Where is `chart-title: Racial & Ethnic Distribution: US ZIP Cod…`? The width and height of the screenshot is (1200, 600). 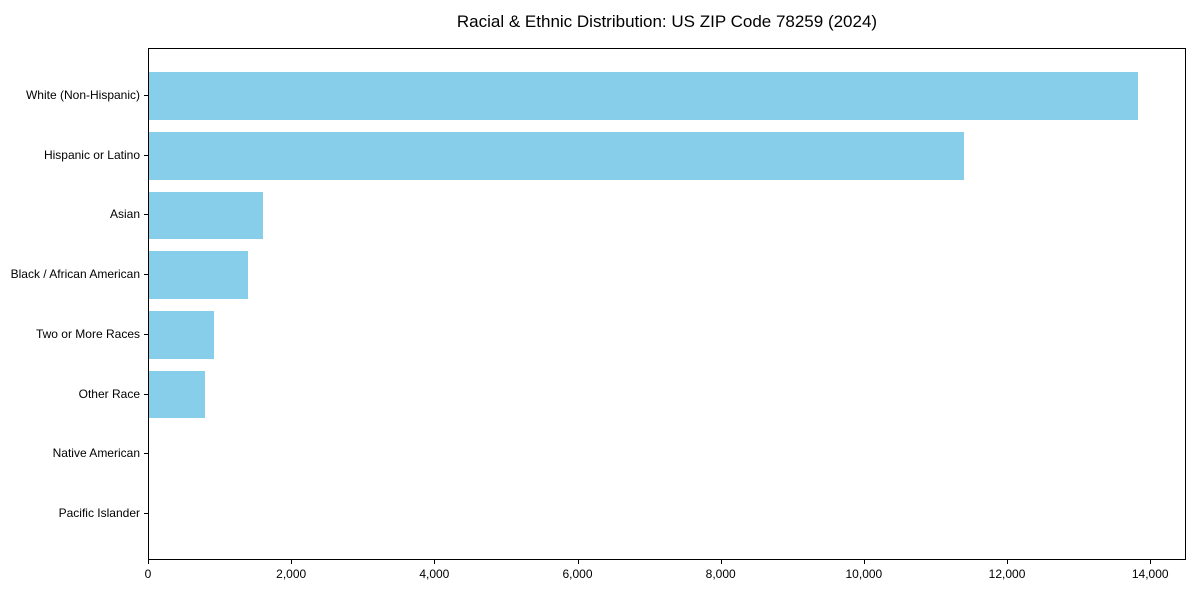 chart-title: Racial & Ethnic Distribution: US ZIP Cod… is located at coordinates (667, 21).